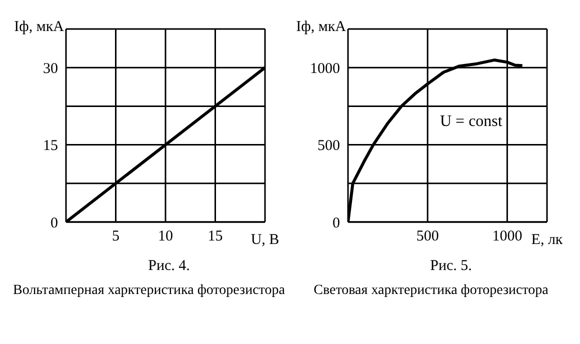  What do you see at coordinates (265, 240) in the screenshot?
I see `x-axis-title: U, В` at bounding box center [265, 240].